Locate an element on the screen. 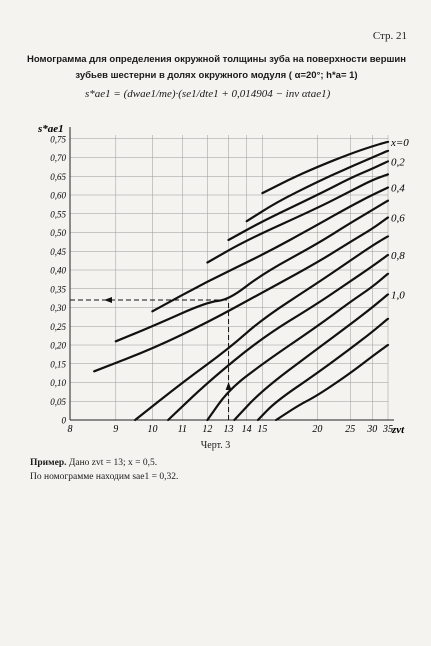 The image size is (431, 646). y-tick-label: 0,30 is located at coordinates (58, 308).